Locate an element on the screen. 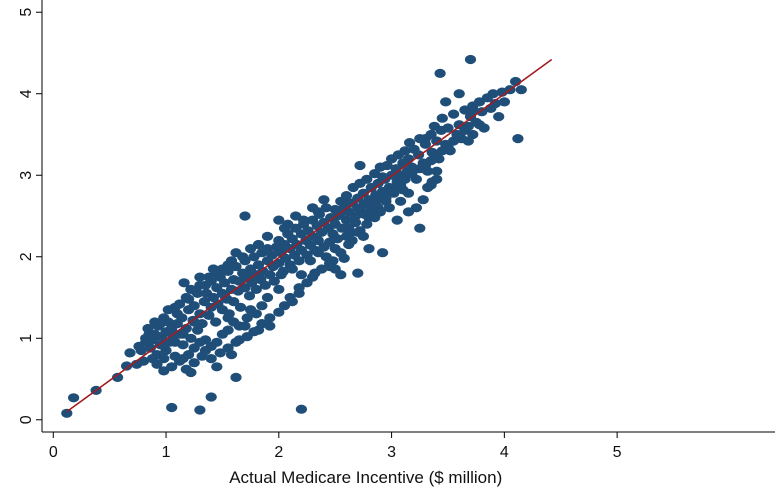  y-tick-label: 4 is located at coordinates (26, 93).